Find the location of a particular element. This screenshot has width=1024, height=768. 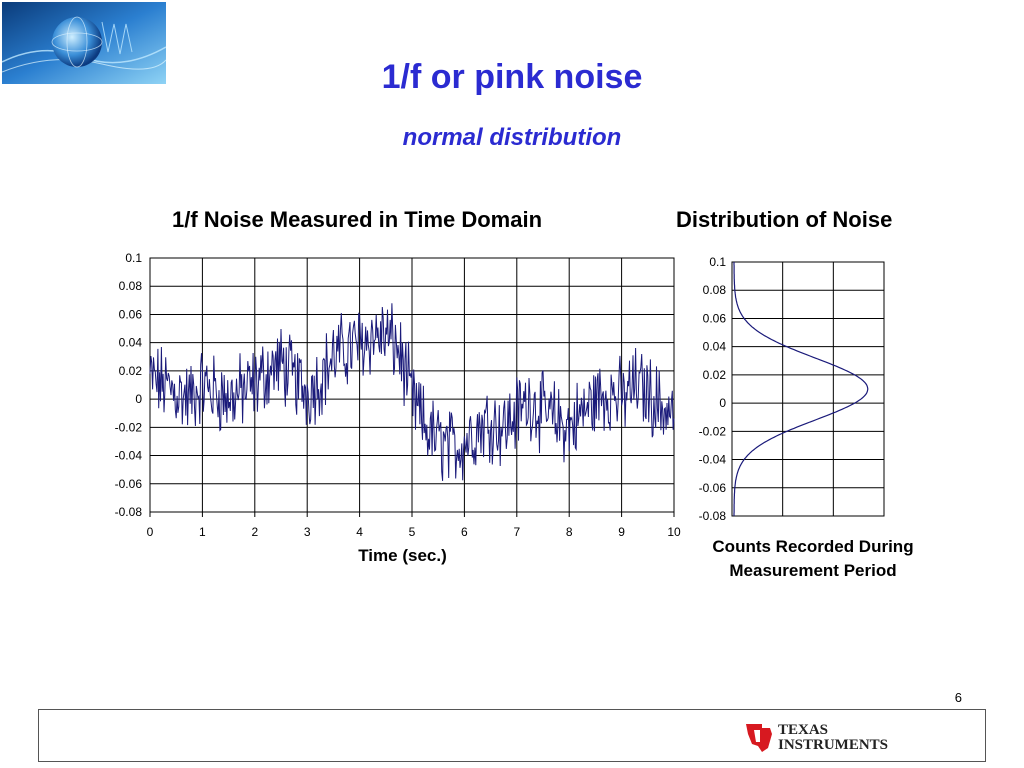

globe-logo-image is located at coordinates (84, 43).